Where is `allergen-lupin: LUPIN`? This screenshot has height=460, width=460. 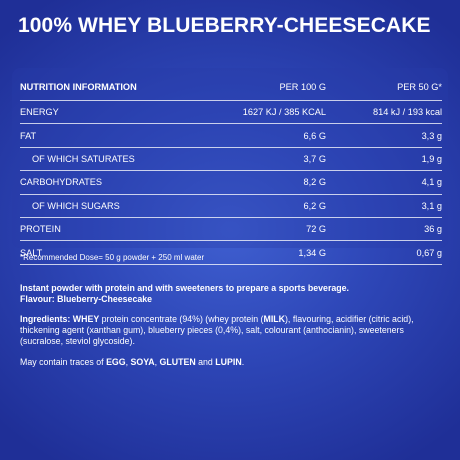
allergen-lupin: LUPIN is located at coordinates (228, 362).